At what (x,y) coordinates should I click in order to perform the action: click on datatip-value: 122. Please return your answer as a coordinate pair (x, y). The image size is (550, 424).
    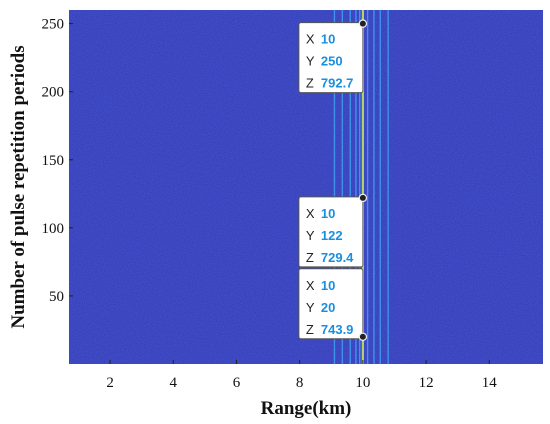
    Looking at the image, I should click on (332, 235).